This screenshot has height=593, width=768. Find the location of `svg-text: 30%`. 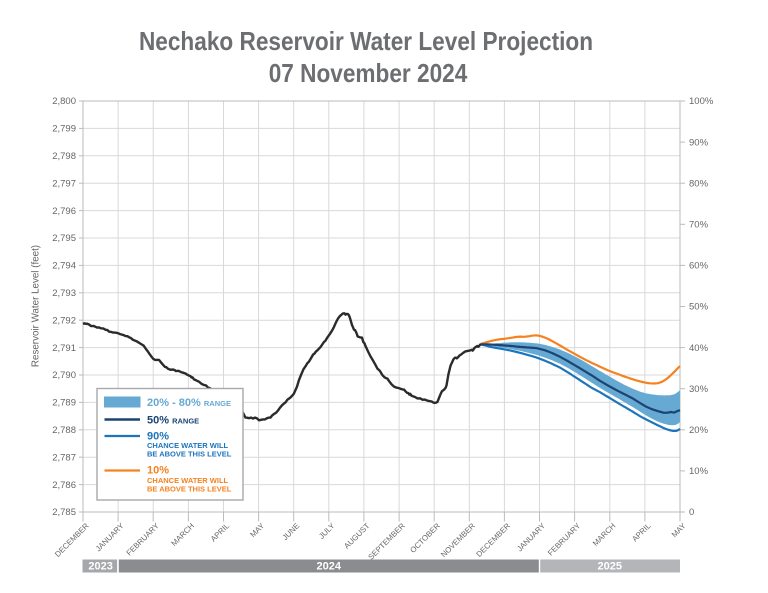

svg-text: 30% is located at coordinates (699, 389).